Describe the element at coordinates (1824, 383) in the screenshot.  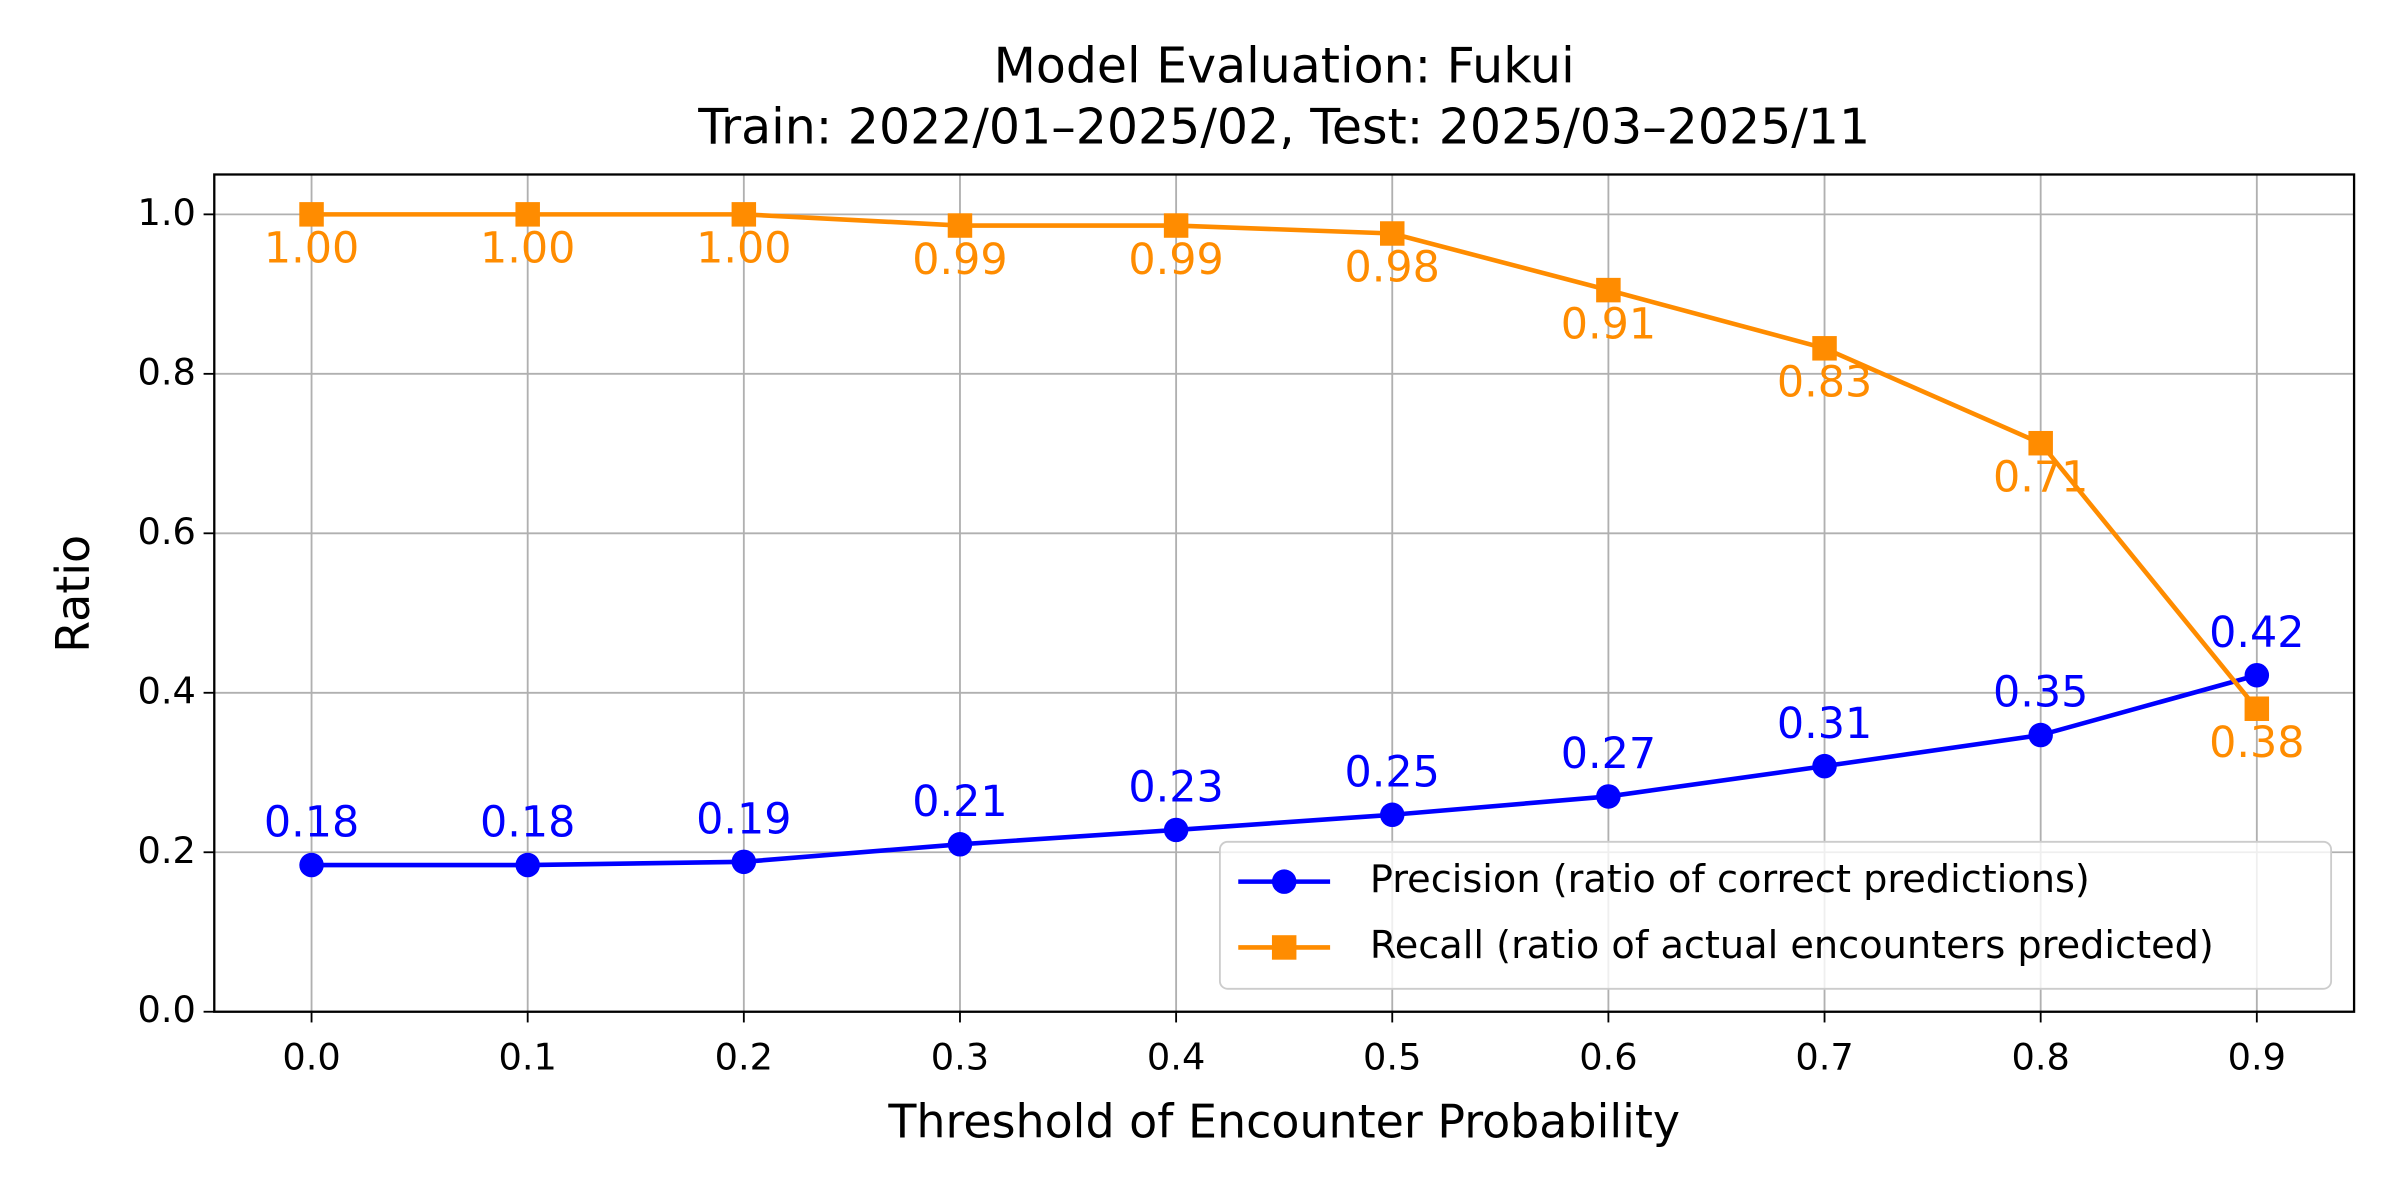
I see `data-label: 0.83` at that location.